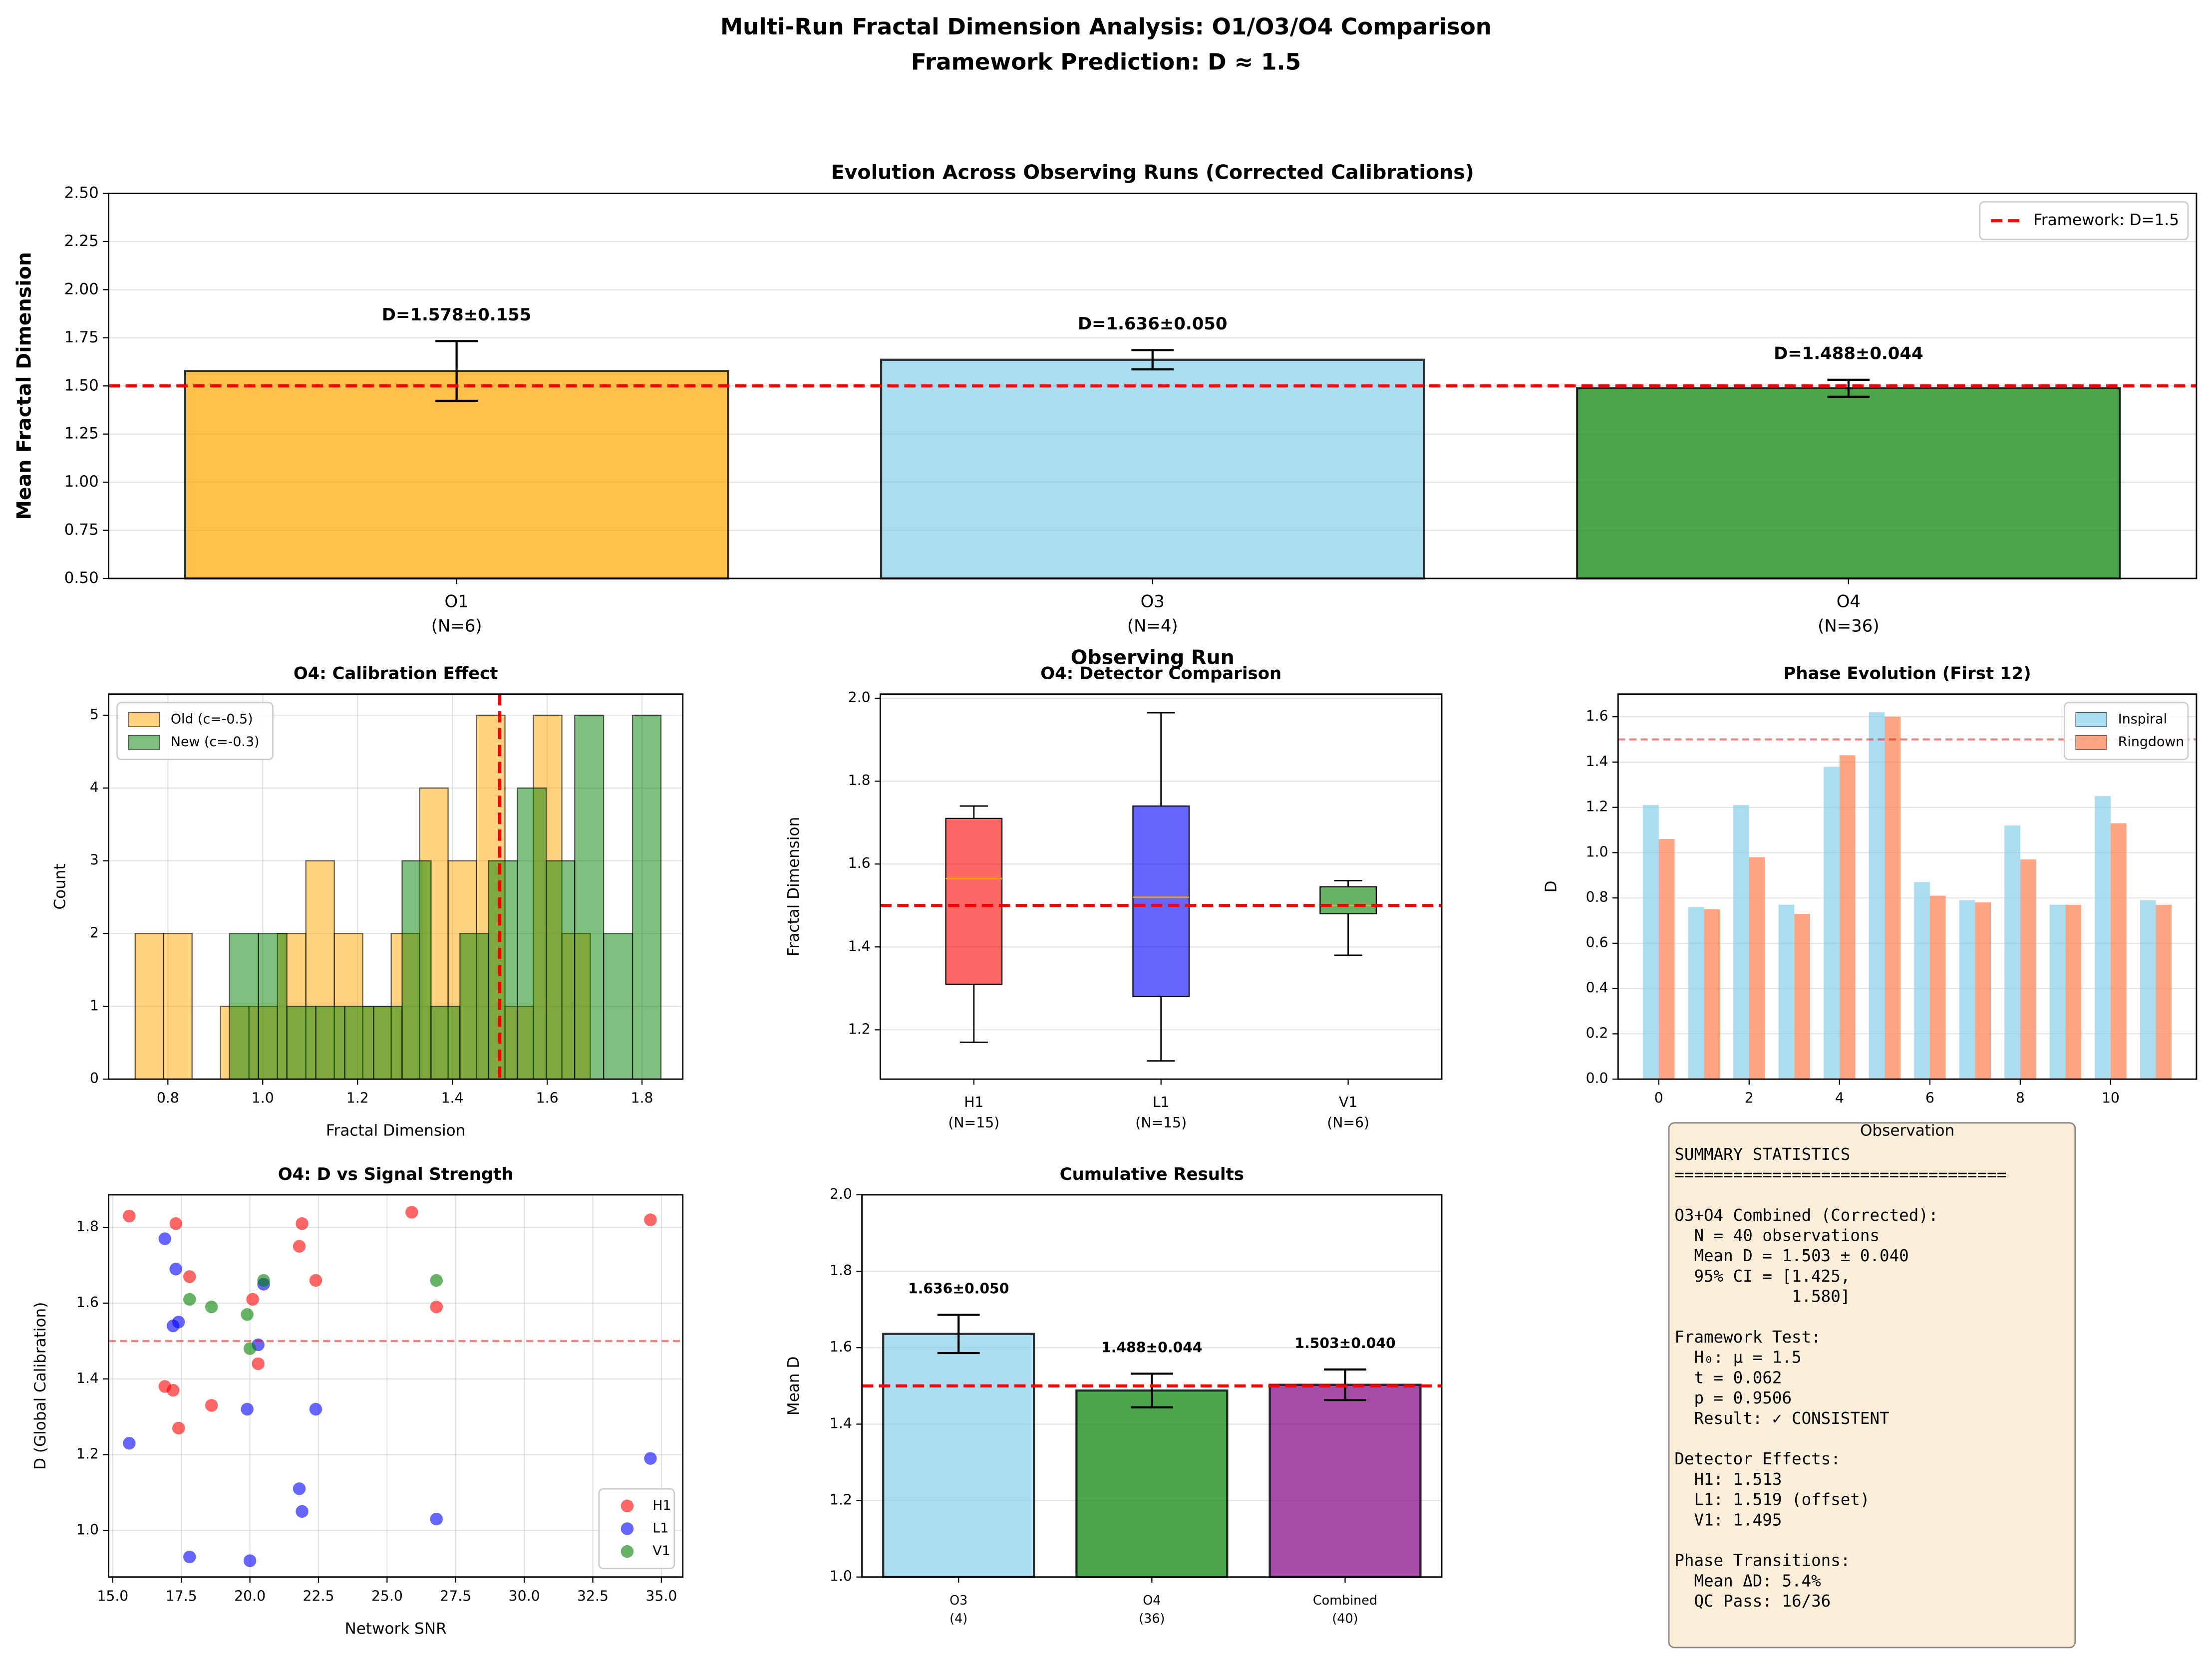 The image size is (2212, 1659). What do you see at coordinates (181, 1596) in the screenshot?
I see `x-tick-label: 17.5` at bounding box center [181, 1596].